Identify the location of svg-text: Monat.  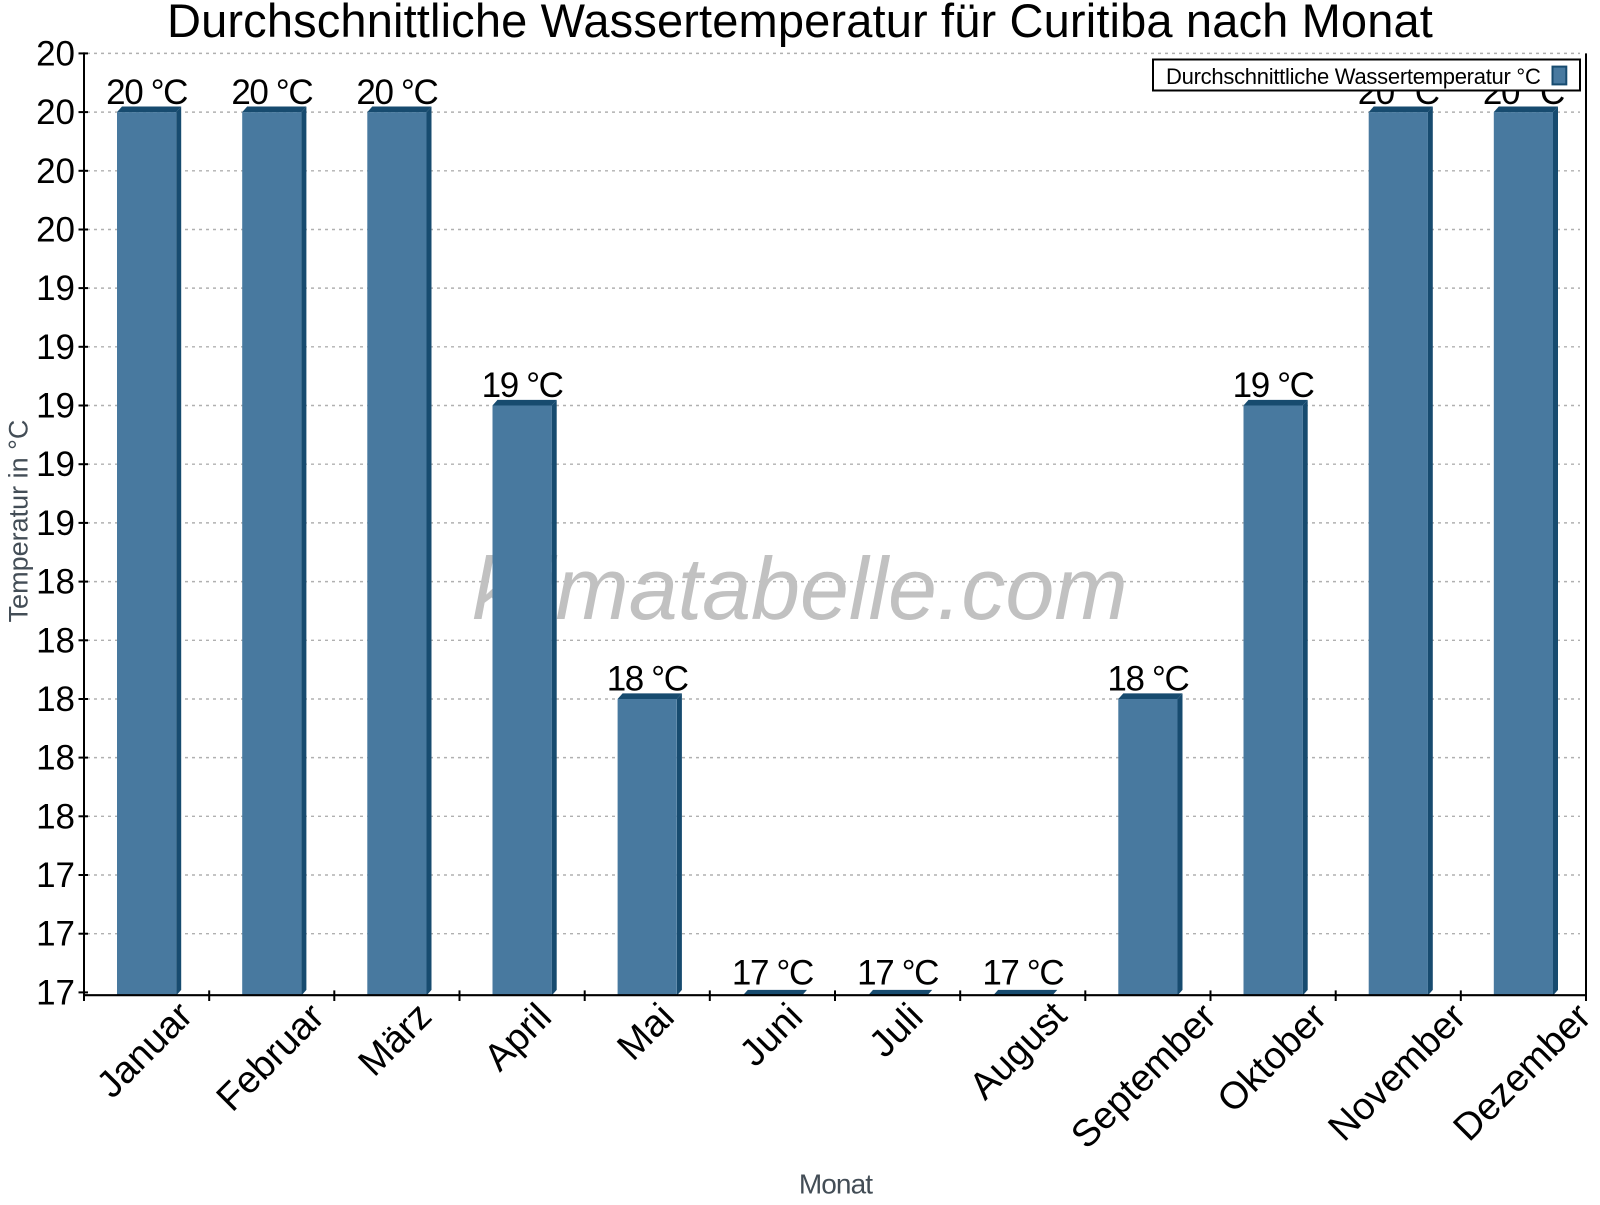
(836, 1184).